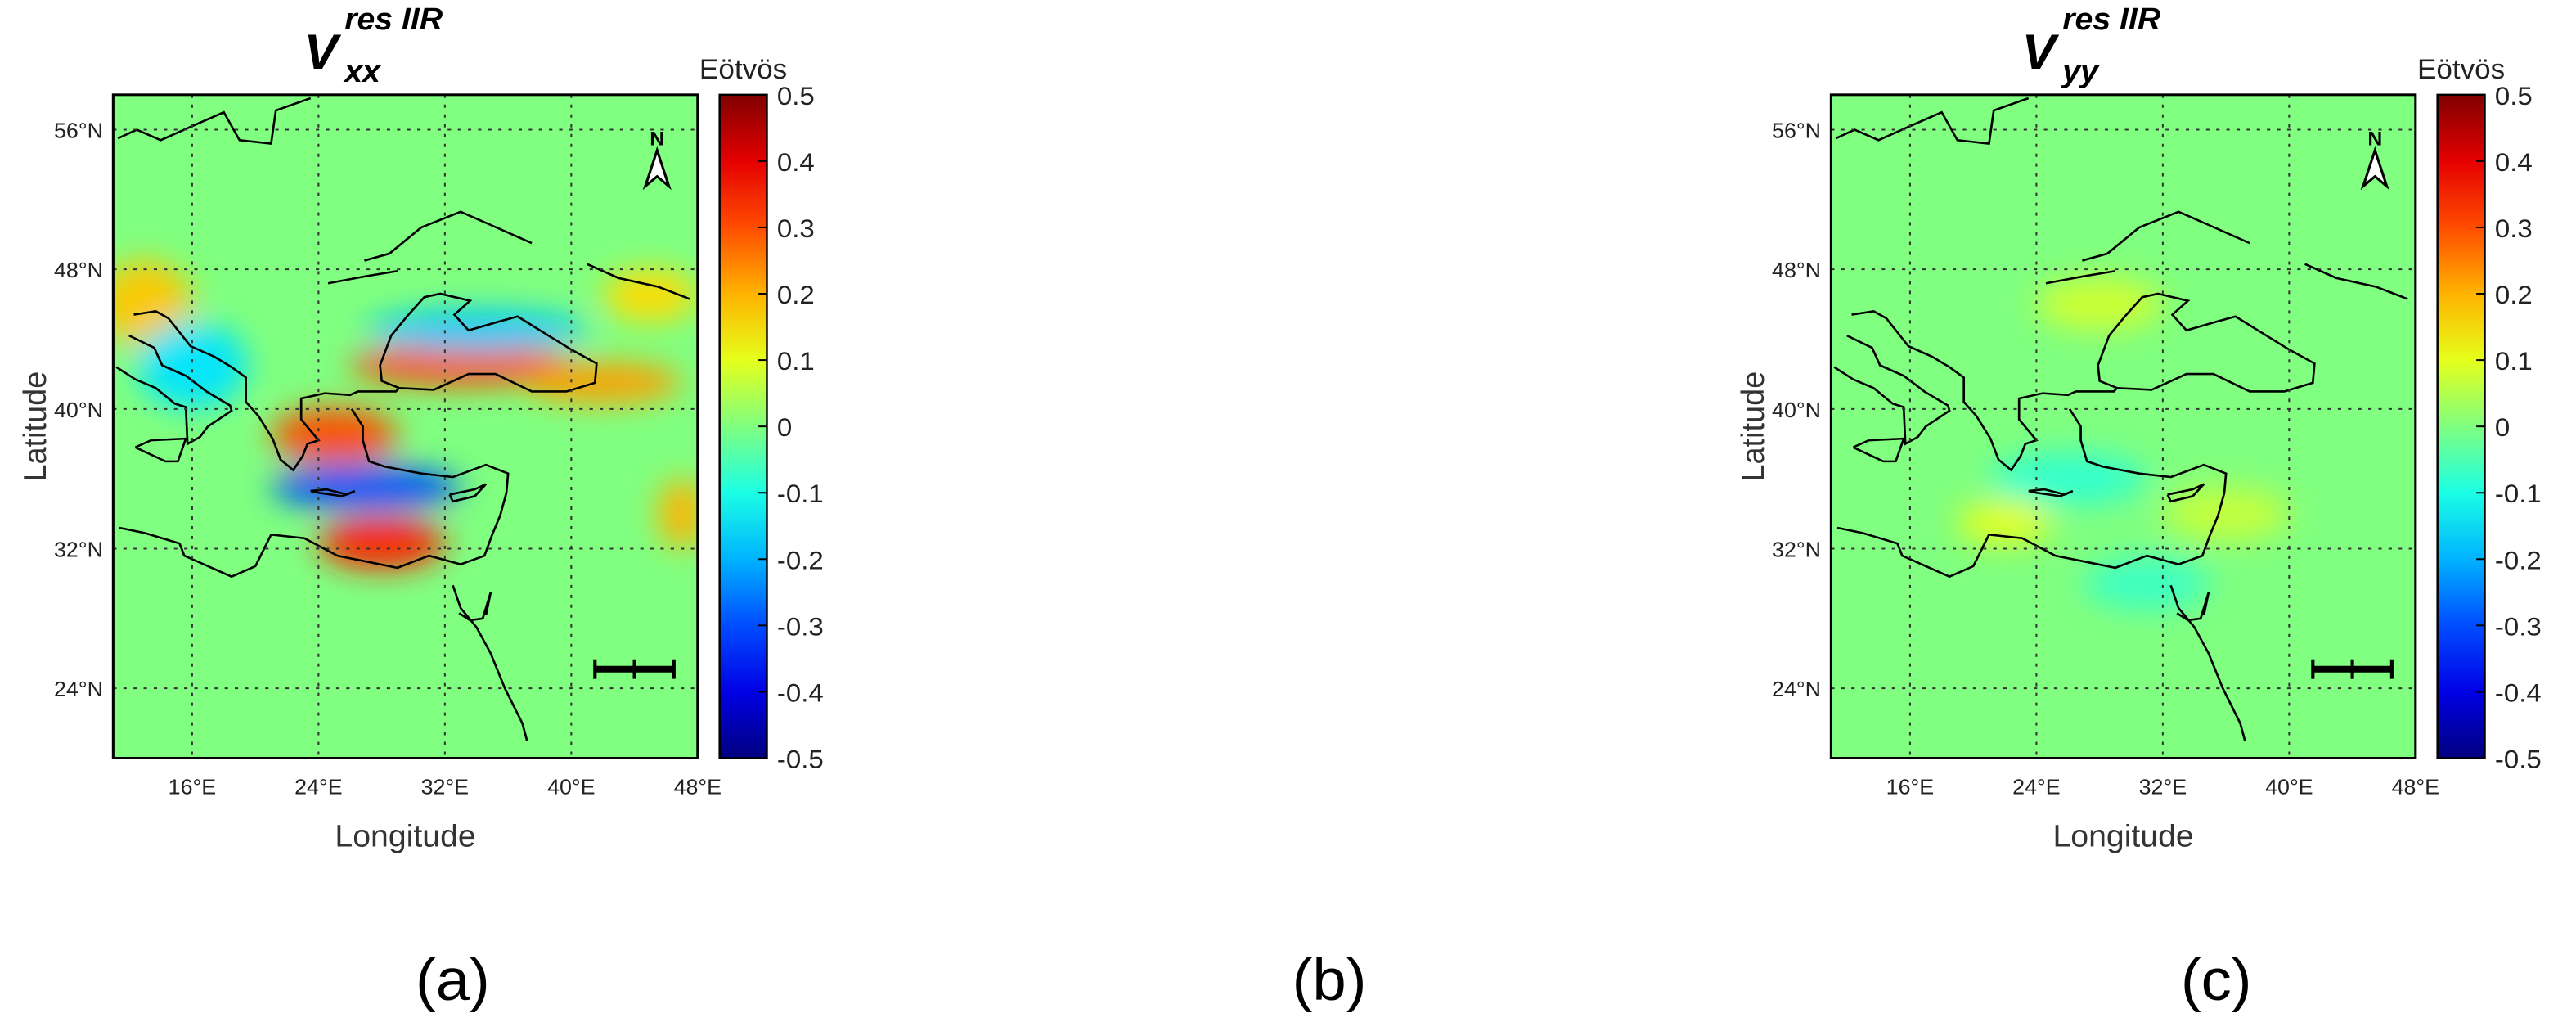 The image size is (2576, 1013). Describe the element at coordinates (445, 787) in the screenshot. I see `x-tick-label: 32°E` at that location.